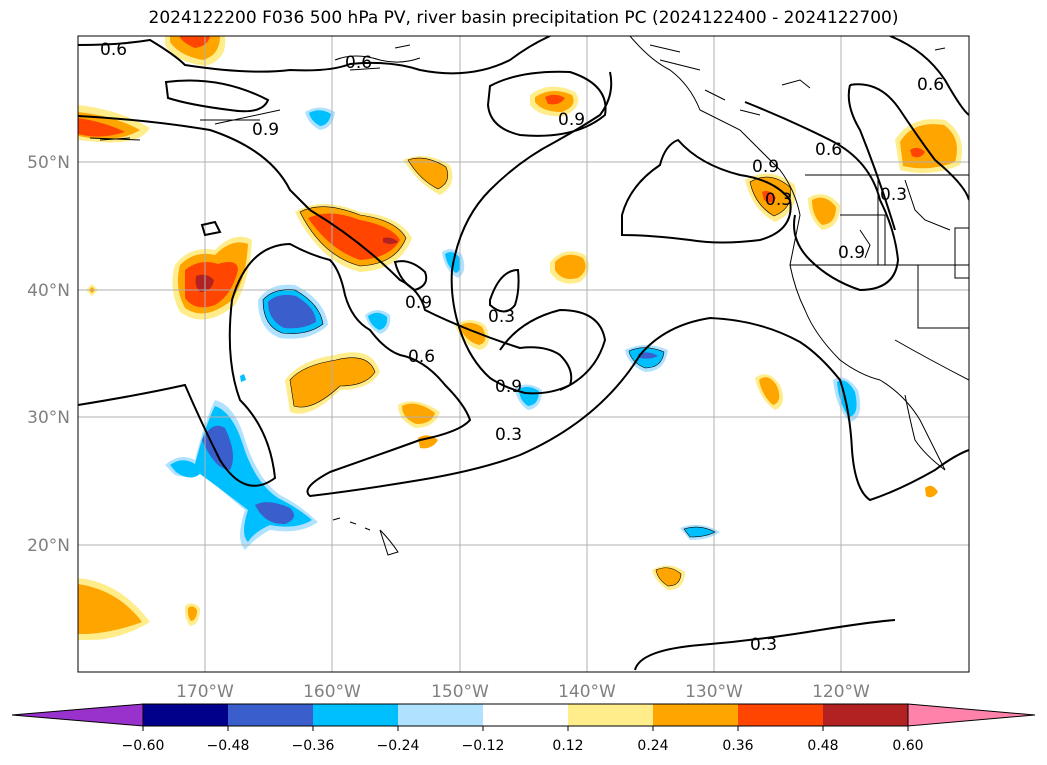 The width and height of the screenshot is (1047, 765). What do you see at coordinates (567, 746) in the screenshot?
I see `colorbar-tick-label: 0.12` at bounding box center [567, 746].